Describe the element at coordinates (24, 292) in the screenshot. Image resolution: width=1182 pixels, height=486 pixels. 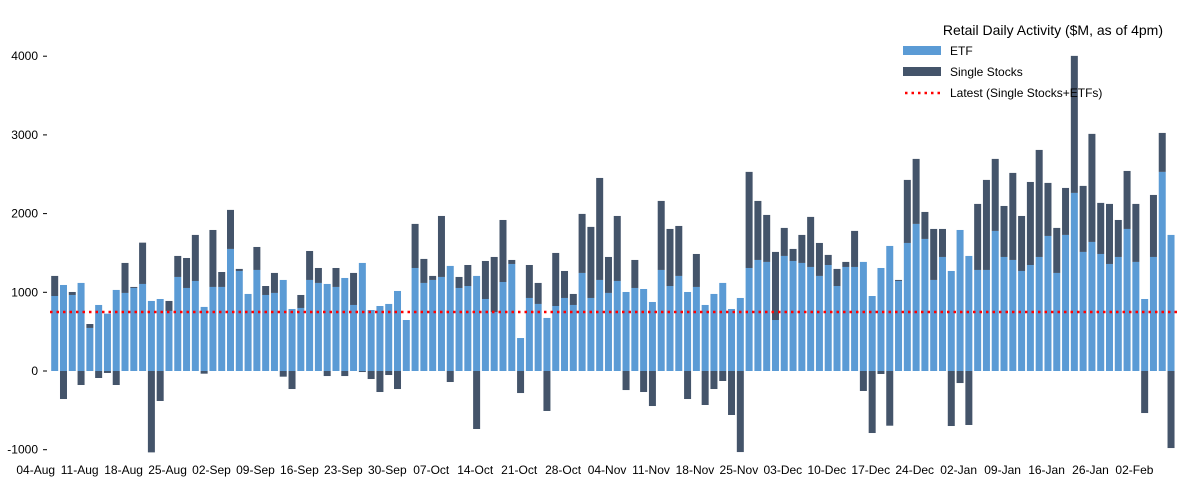
I see `y-tick-label: 1000` at that location.